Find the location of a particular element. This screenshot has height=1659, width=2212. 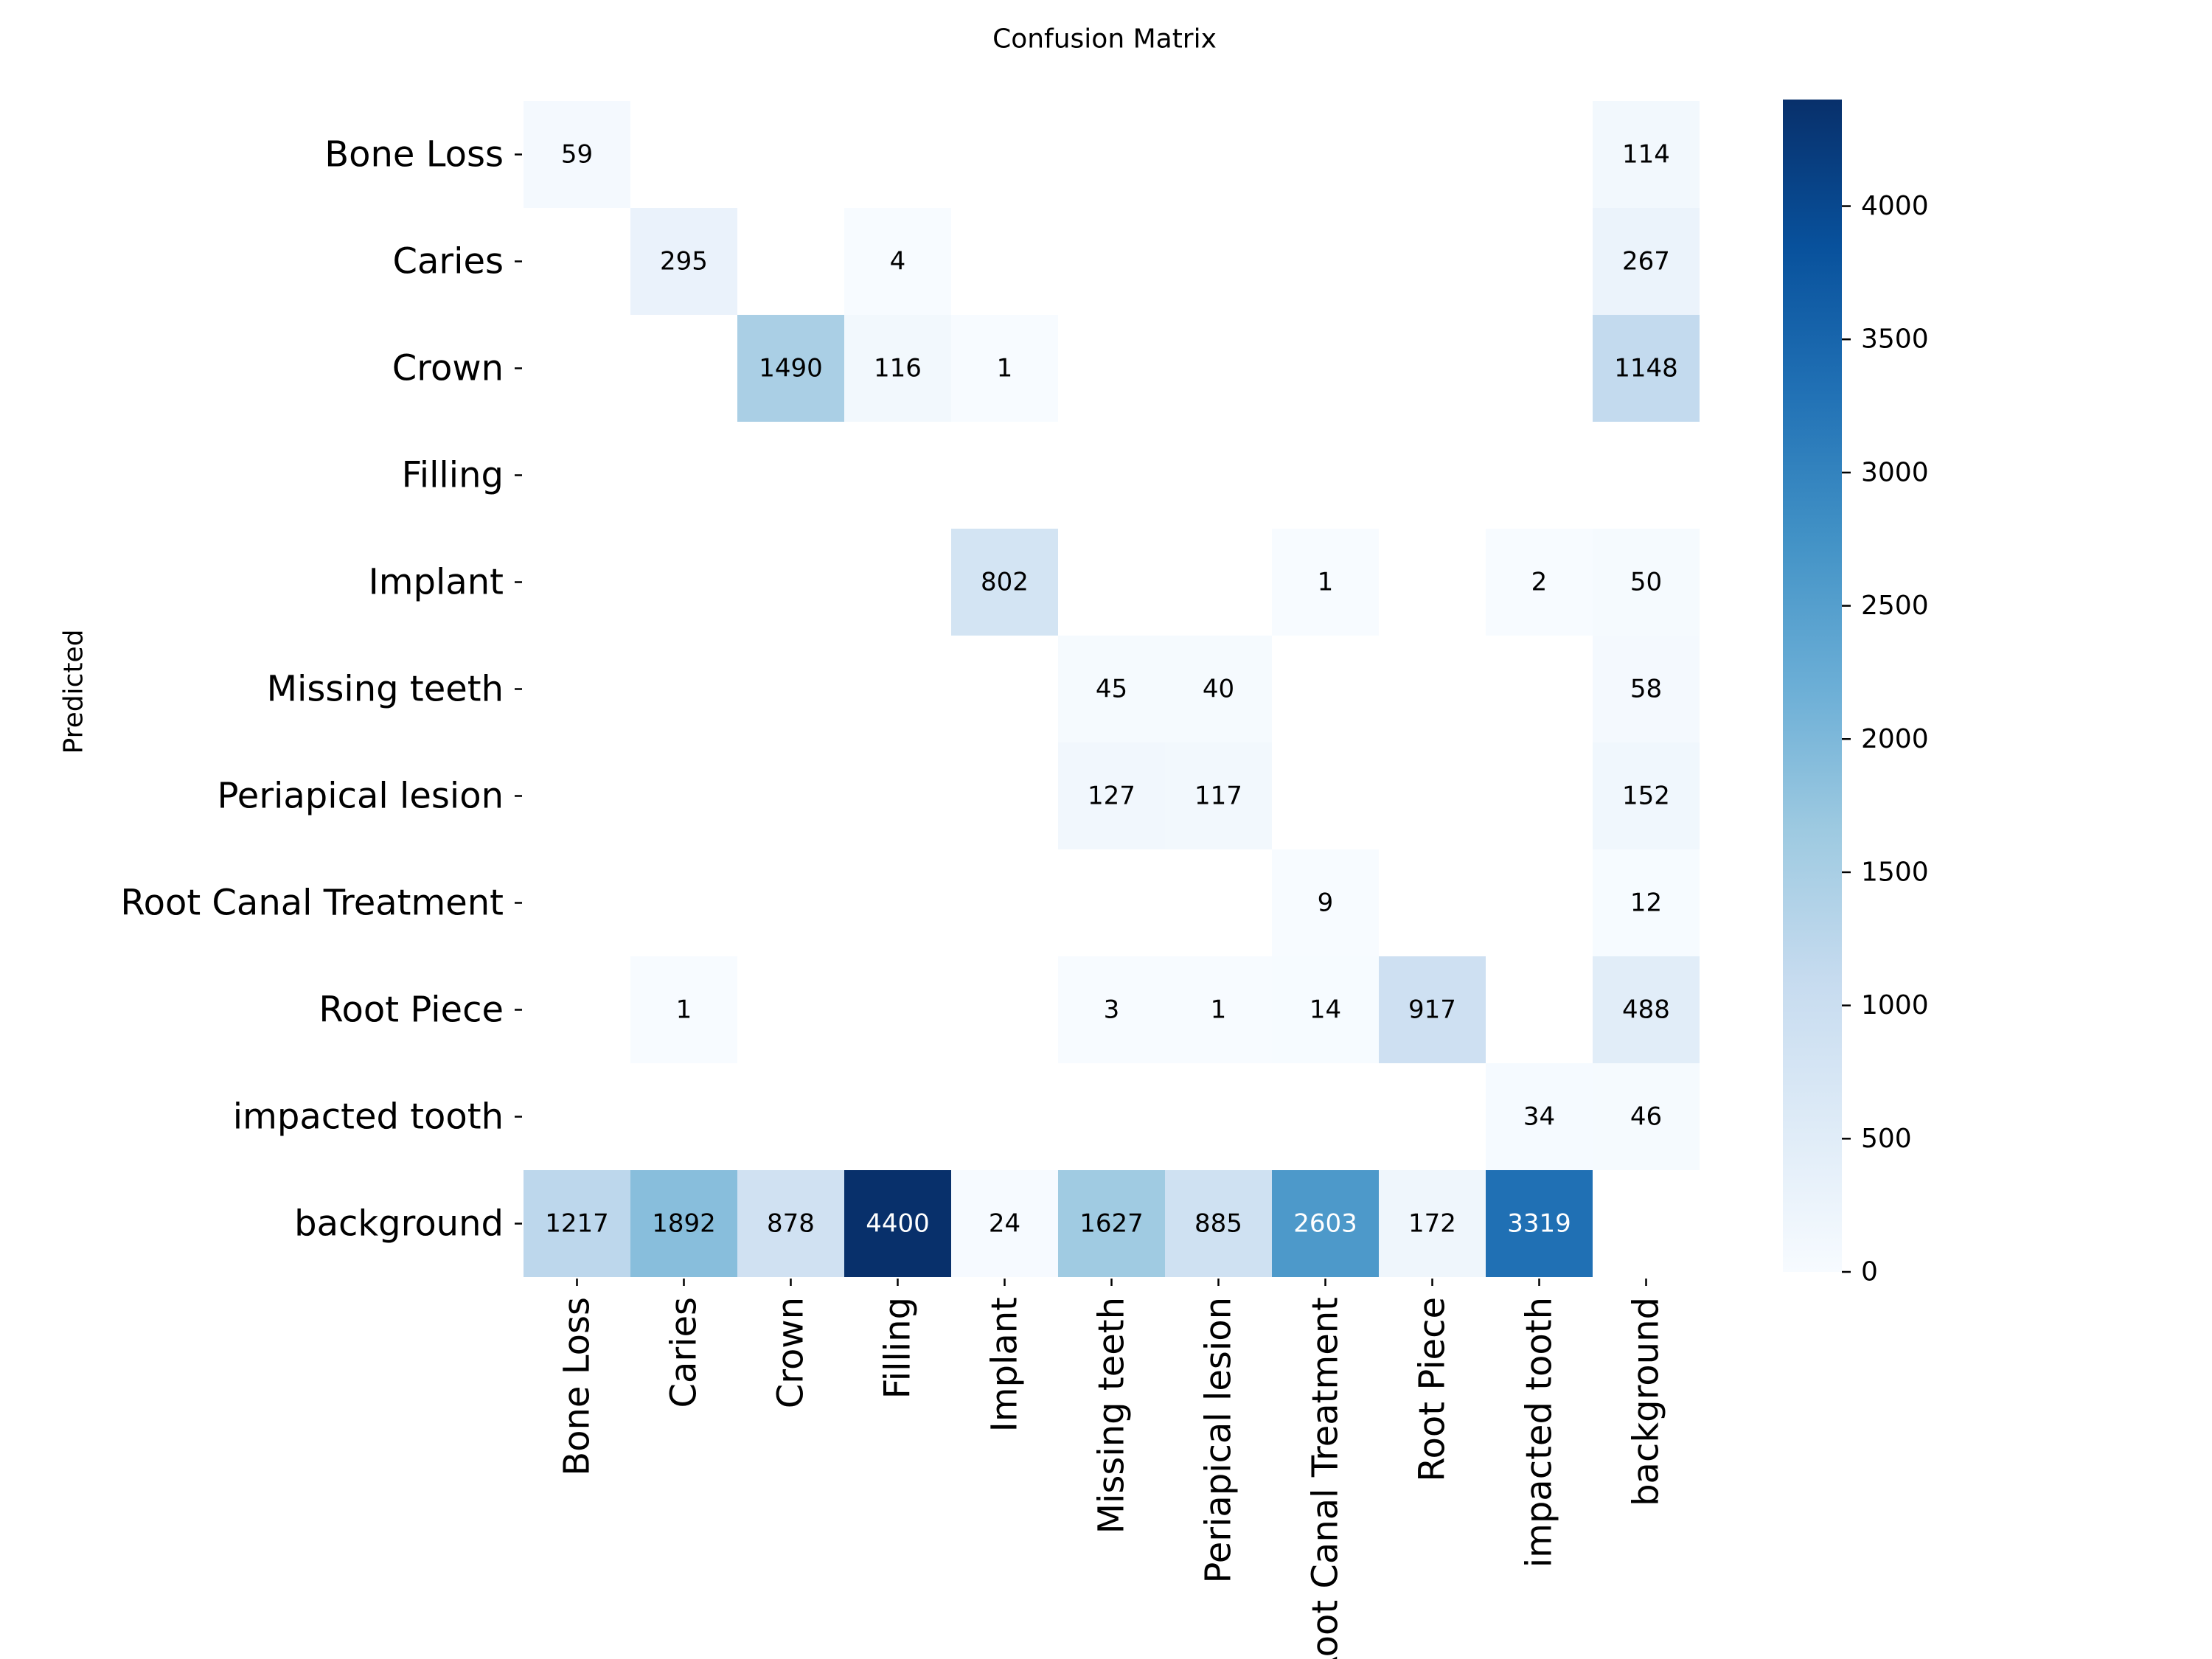

heatmap-cell-root-piece-root-piece is located at coordinates (1432, 1009).